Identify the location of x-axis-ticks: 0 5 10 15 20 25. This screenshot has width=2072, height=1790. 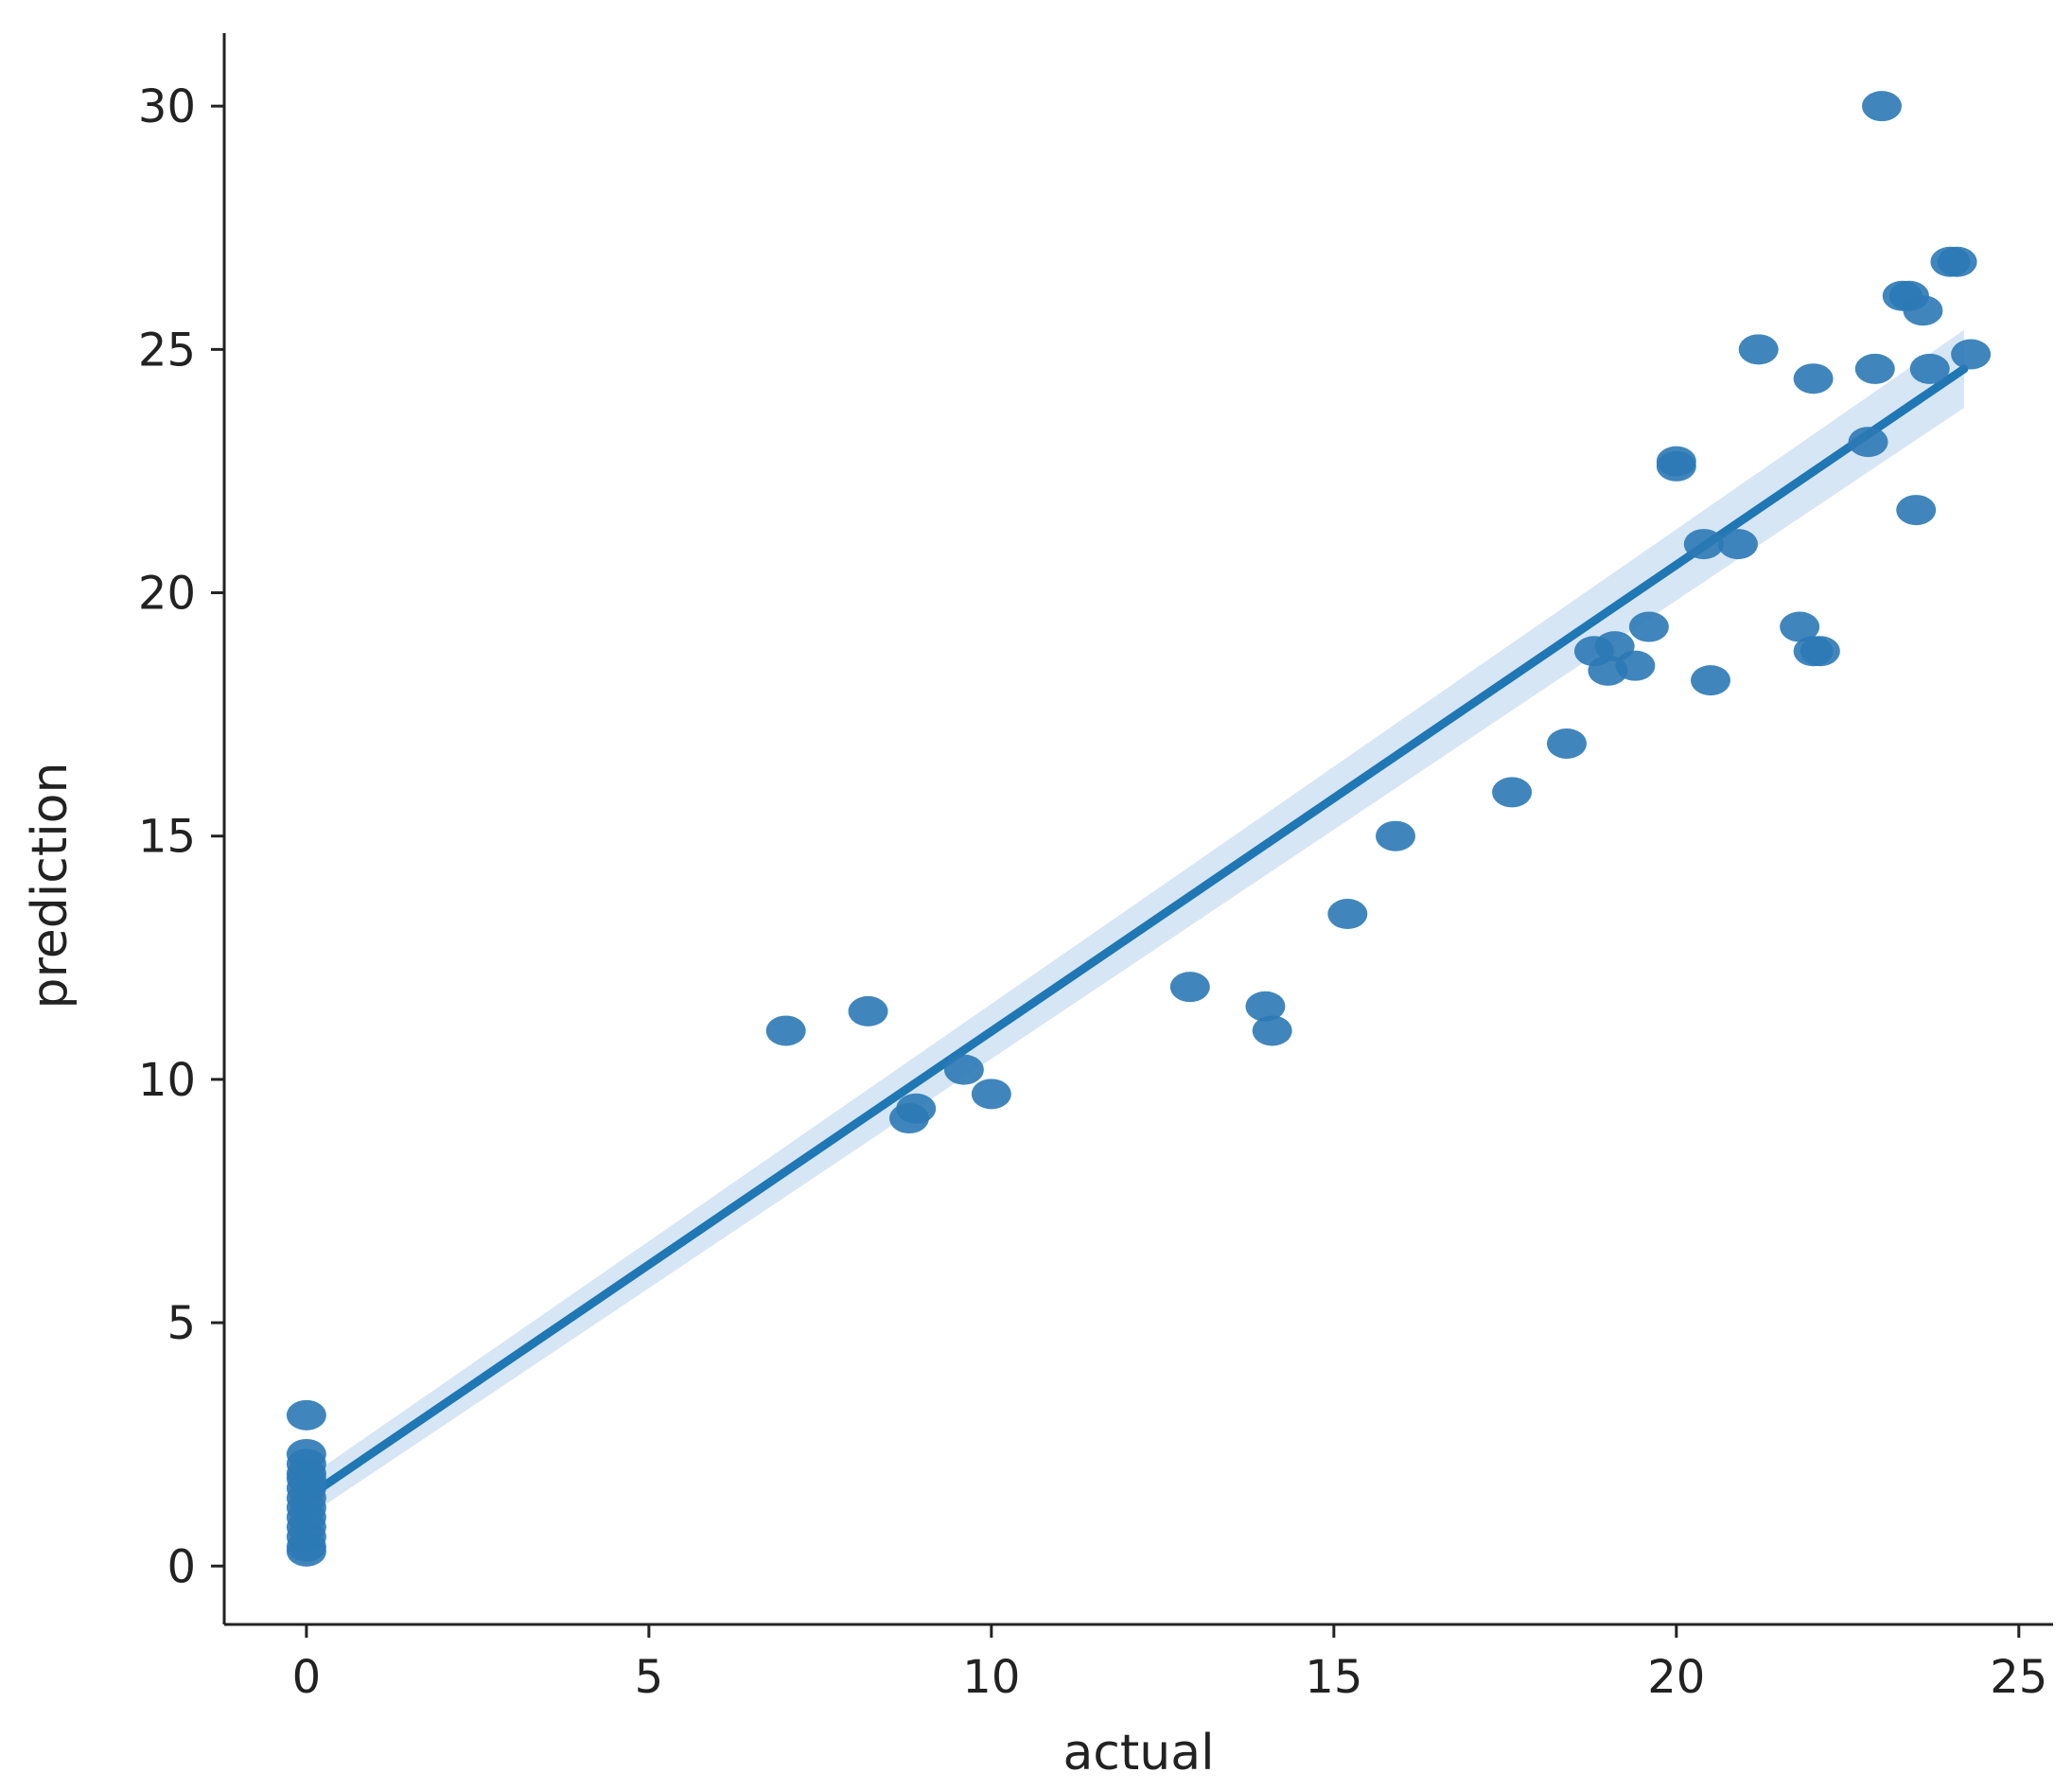
(1169, 1664).